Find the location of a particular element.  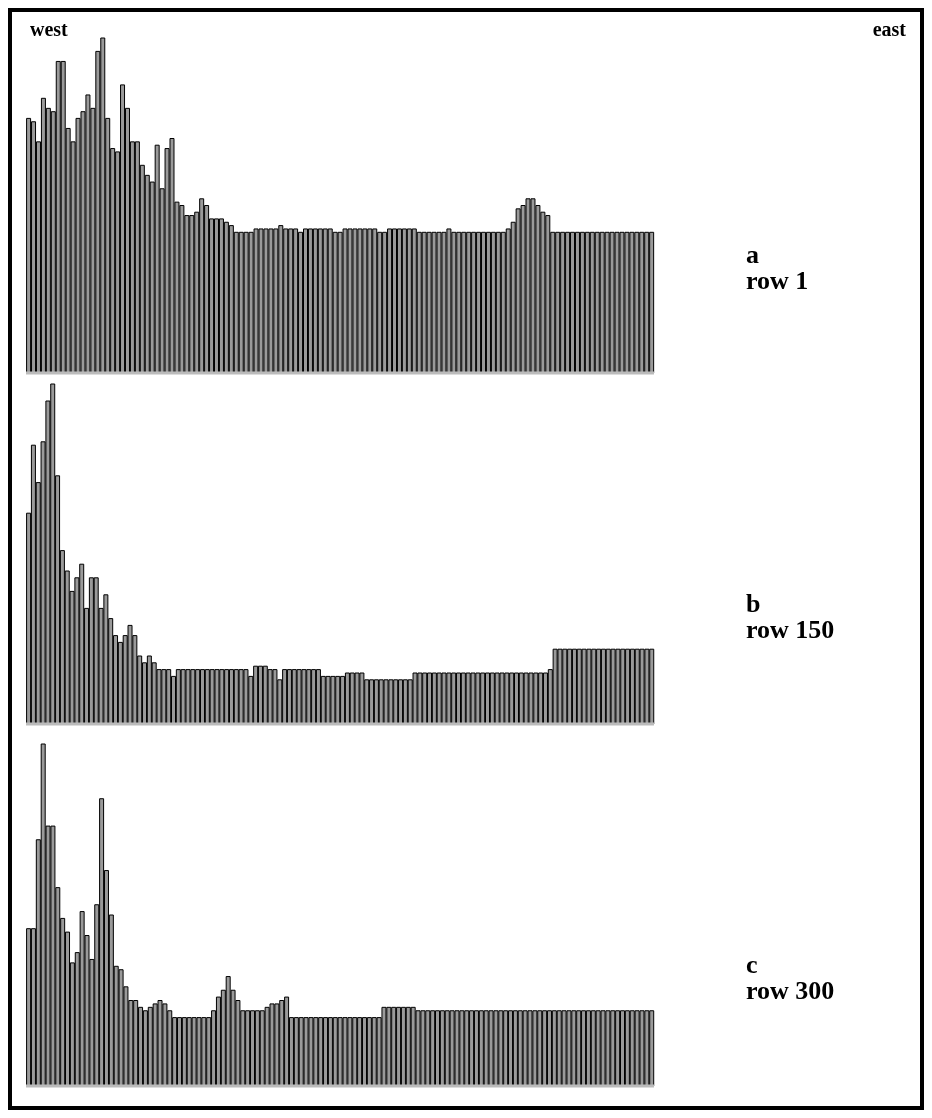

annotation: west is located at coordinates (49, 29).